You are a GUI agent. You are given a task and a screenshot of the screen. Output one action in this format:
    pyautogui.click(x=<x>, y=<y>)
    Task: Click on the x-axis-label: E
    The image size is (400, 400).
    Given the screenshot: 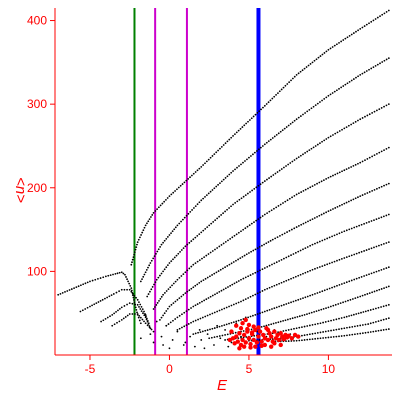 What is the action you would take?
    pyautogui.click(x=222, y=385)
    